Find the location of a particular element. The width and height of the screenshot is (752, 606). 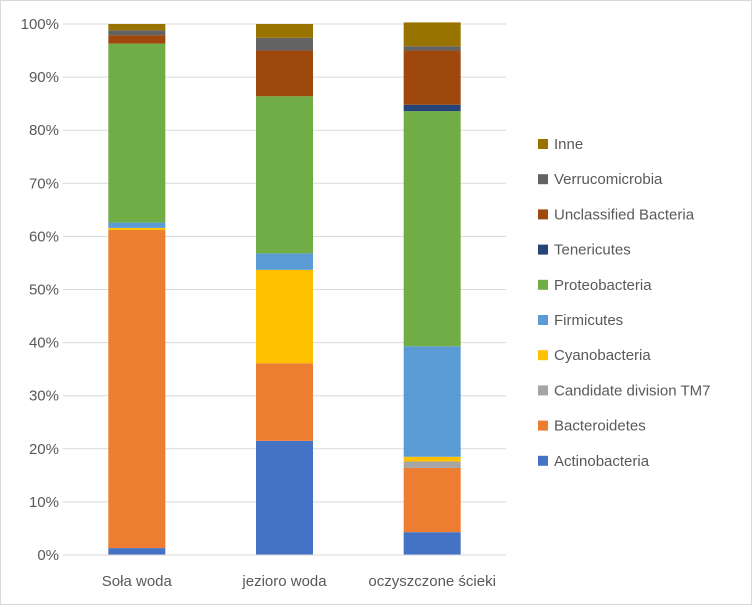

legend-label: Tenericutes is located at coordinates (592, 250).